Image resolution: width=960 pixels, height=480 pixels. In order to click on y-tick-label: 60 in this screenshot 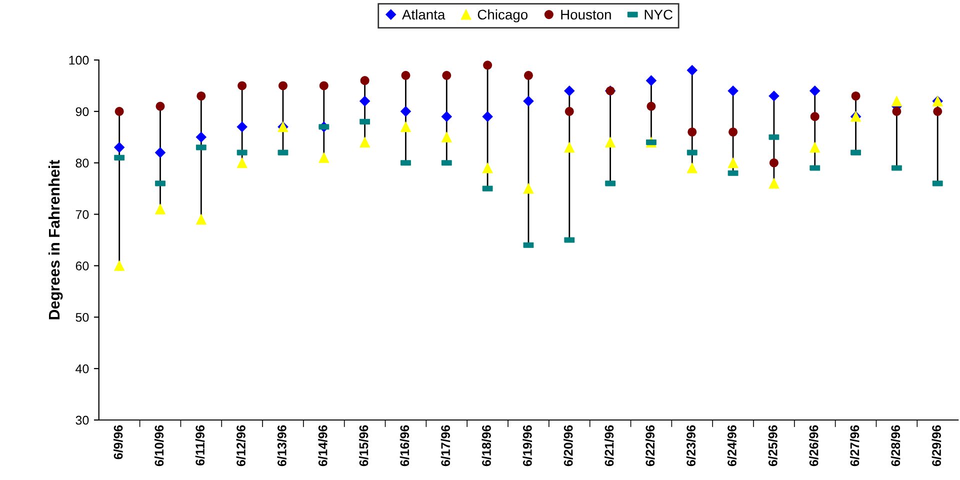, I will do `click(82, 266)`.